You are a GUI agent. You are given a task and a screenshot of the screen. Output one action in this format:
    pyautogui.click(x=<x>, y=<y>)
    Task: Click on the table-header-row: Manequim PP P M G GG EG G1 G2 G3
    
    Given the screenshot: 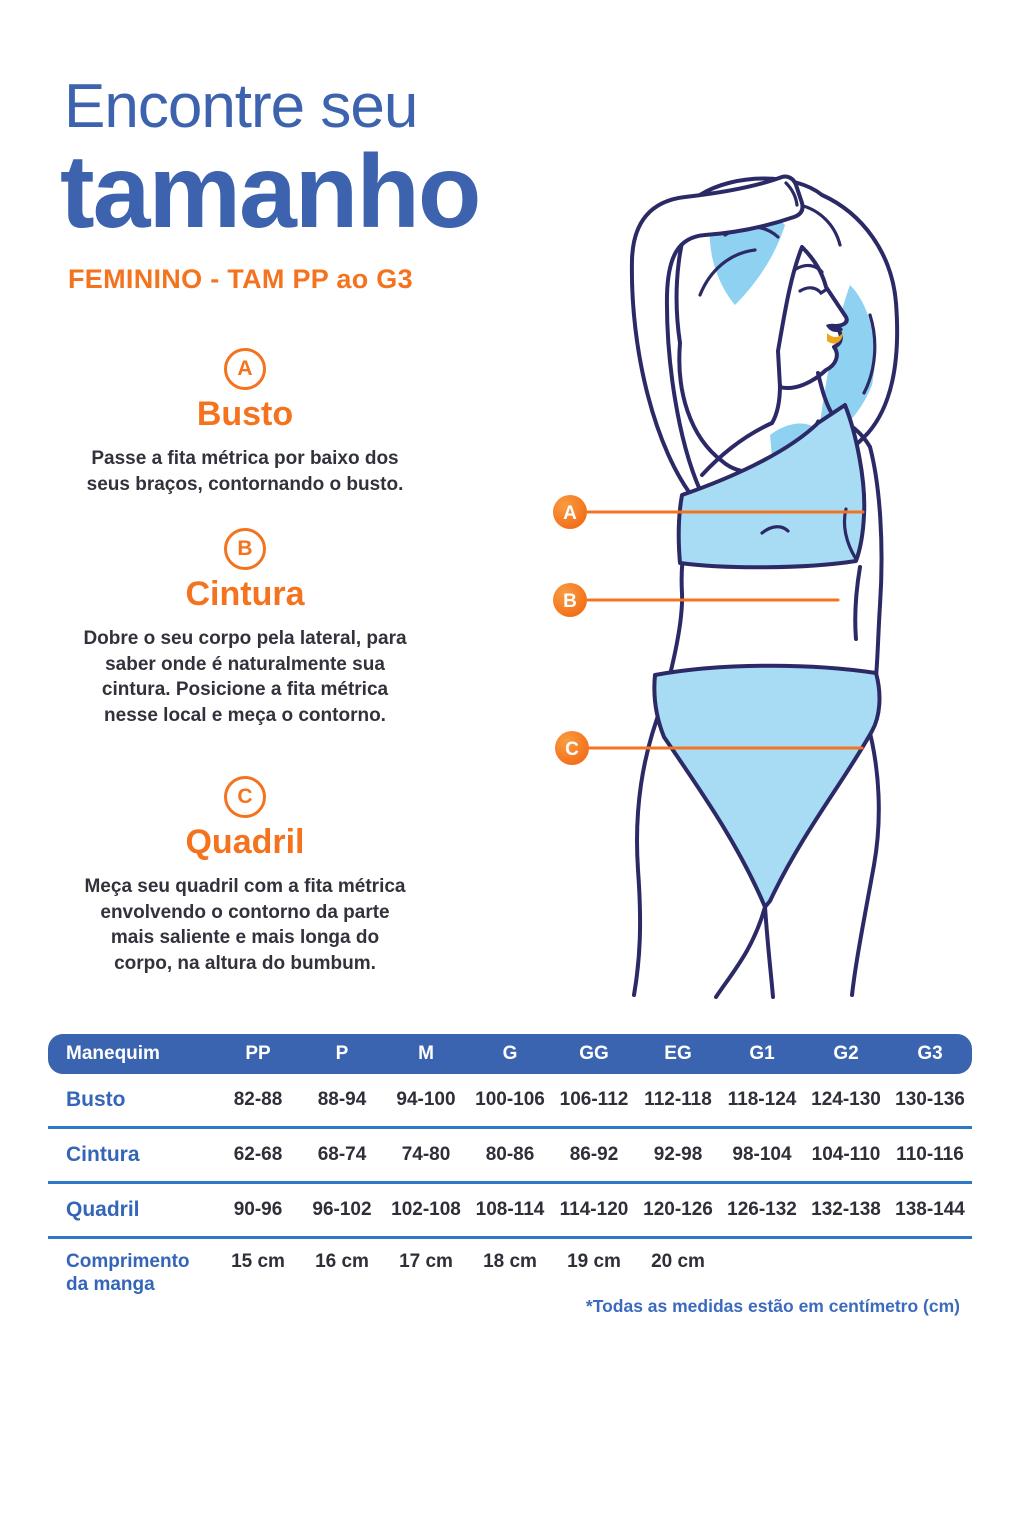 What is the action you would take?
    pyautogui.click(x=510, y=1054)
    